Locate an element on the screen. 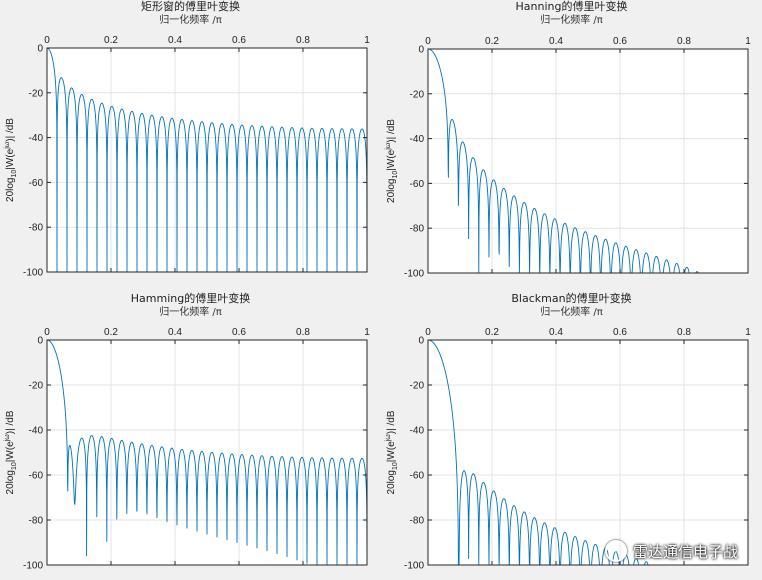  chart-title: Hanning的傅里叶变换 is located at coordinates (571, 6).